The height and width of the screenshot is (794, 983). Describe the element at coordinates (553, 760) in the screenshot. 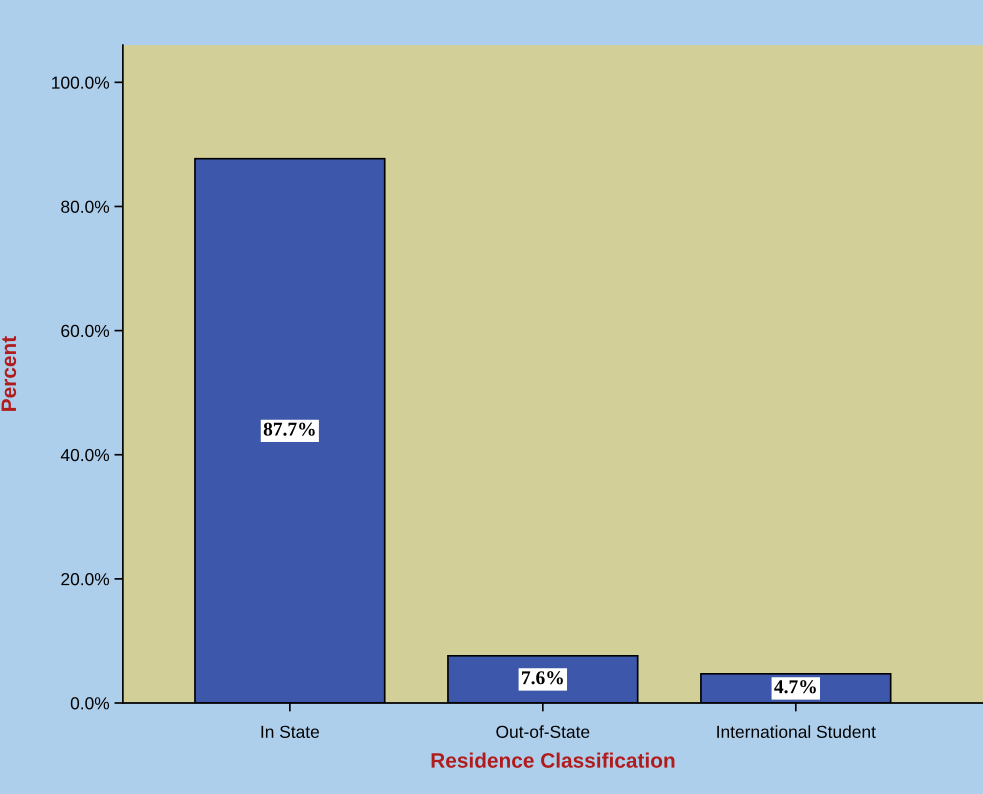

I see `x-axis-title: Residence Classification` at that location.